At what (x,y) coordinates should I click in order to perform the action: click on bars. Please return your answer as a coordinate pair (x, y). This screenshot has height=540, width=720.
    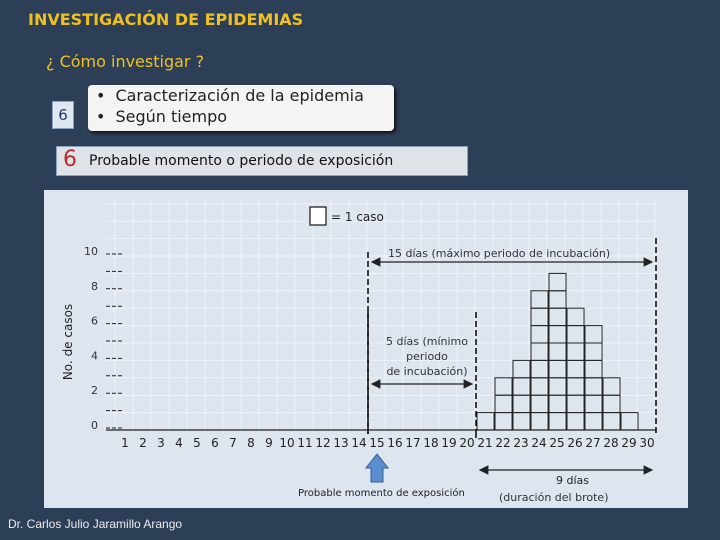
    Looking at the image, I should click on (557, 351).